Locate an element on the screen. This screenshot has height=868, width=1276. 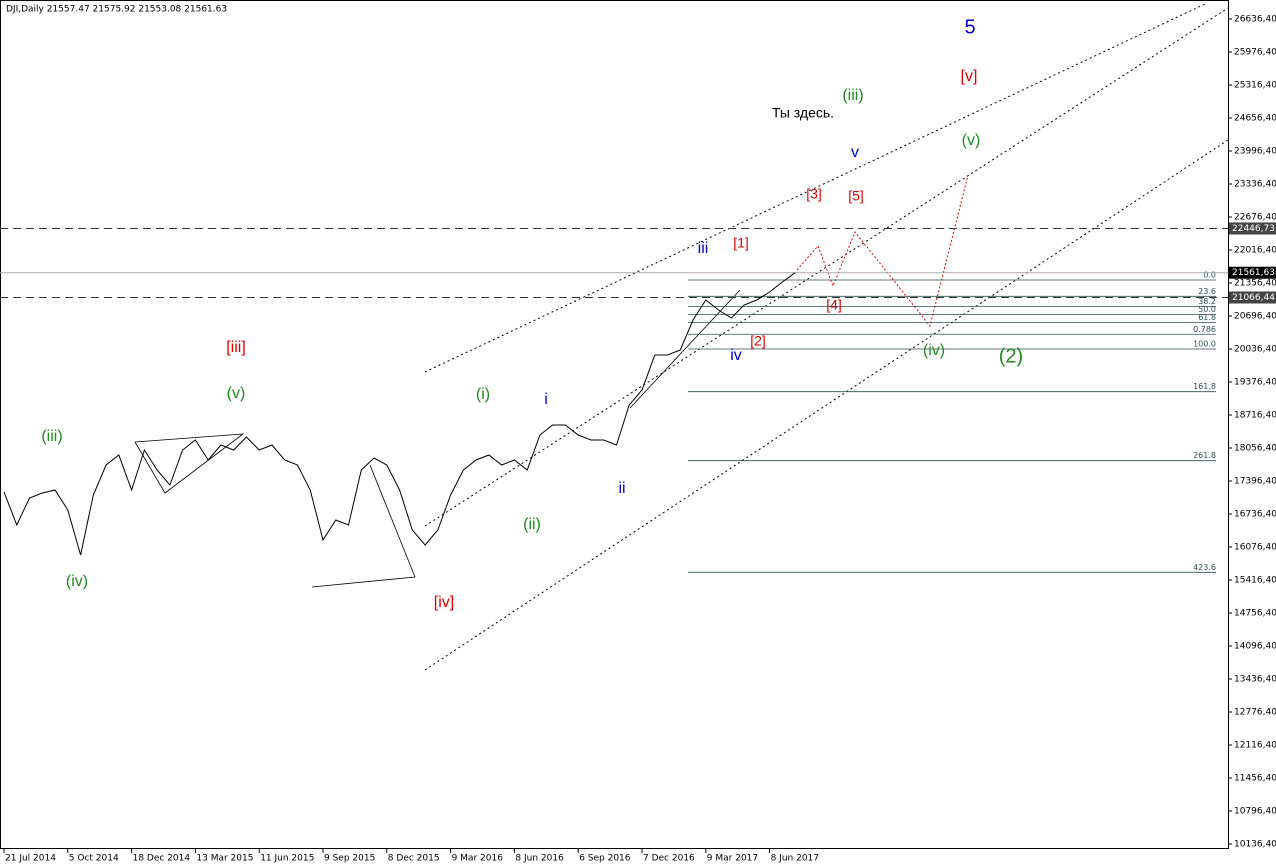
y-tick-label: 20036,40 is located at coordinates (1255, 350).